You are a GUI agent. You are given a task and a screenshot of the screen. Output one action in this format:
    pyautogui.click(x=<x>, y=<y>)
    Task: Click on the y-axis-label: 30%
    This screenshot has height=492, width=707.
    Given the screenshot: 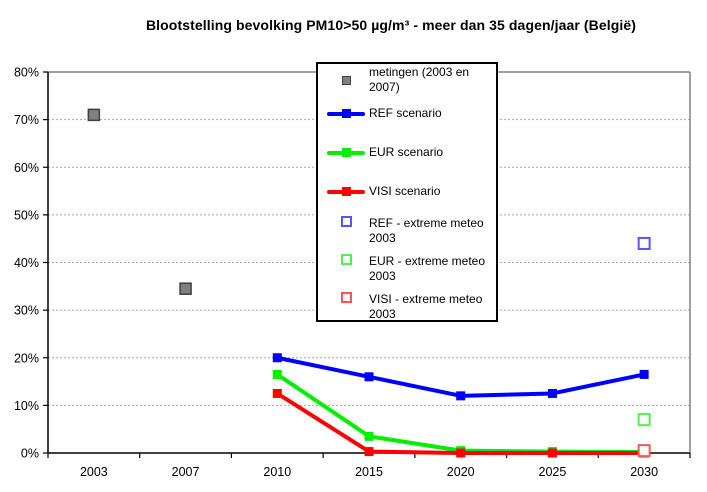 What is the action you would take?
    pyautogui.click(x=26, y=311)
    